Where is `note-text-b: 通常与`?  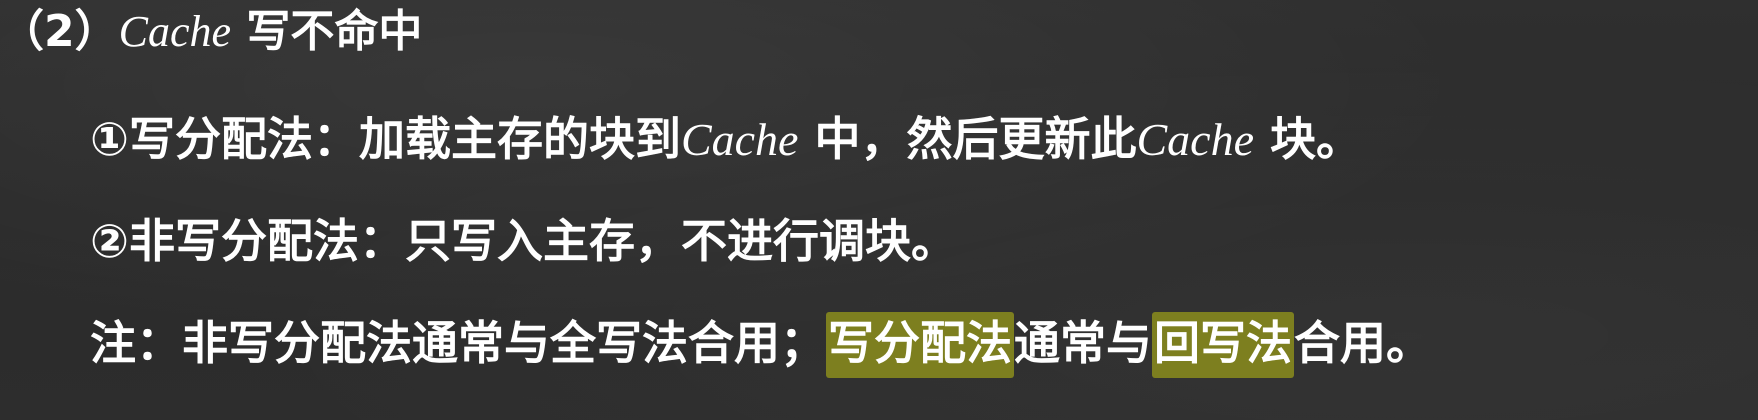 note-text-b: 通常与 is located at coordinates (1083, 343).